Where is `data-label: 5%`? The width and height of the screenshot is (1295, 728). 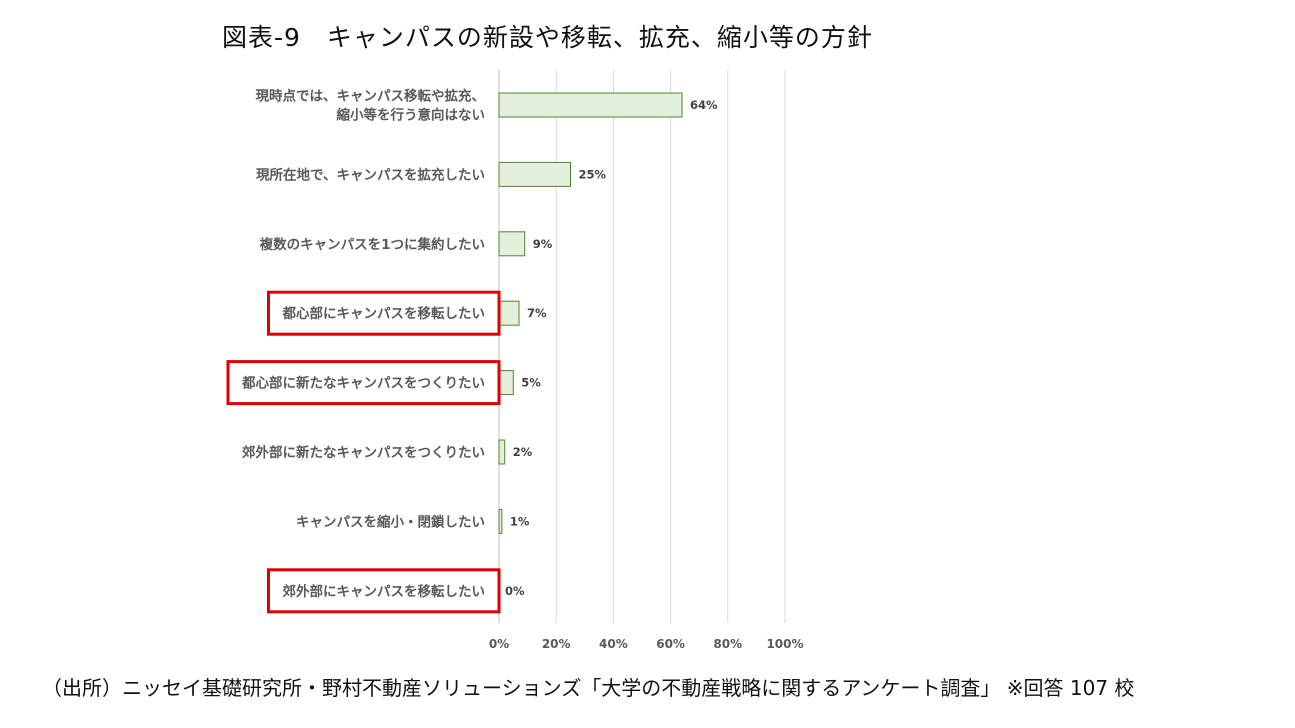 data-label: 5% is located at coordinates (531, 383).